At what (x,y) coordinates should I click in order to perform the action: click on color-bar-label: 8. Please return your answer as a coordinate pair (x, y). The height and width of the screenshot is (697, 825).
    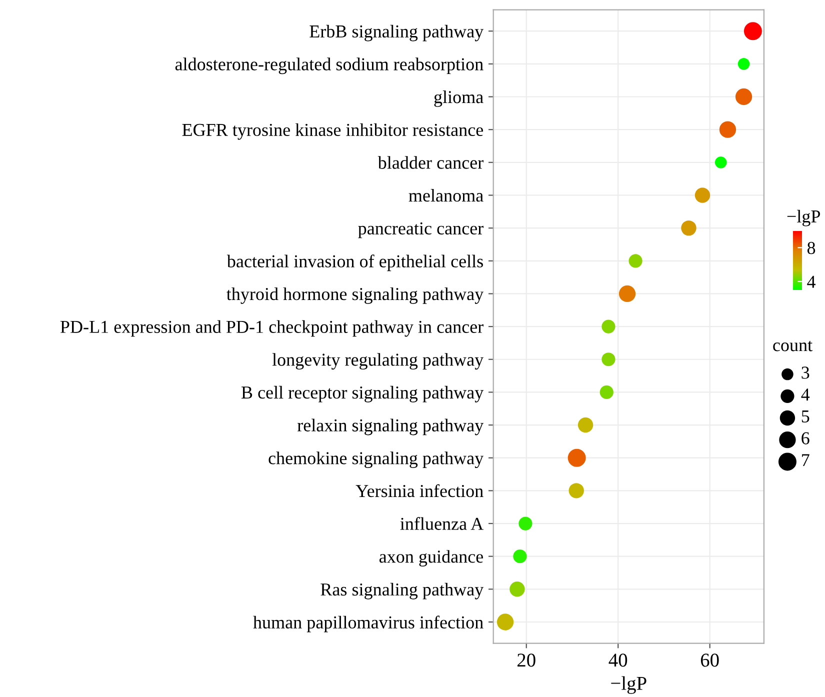
    Looking at the image, I should click on (811, 248).